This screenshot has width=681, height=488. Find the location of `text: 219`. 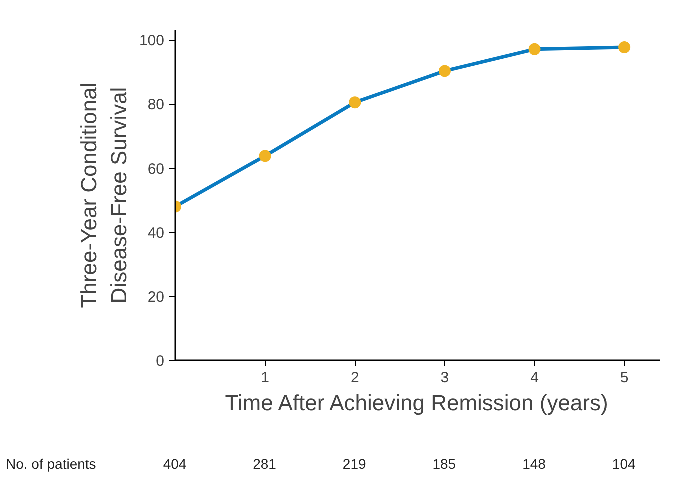

text: 219 is located at coordinates (355, 464).